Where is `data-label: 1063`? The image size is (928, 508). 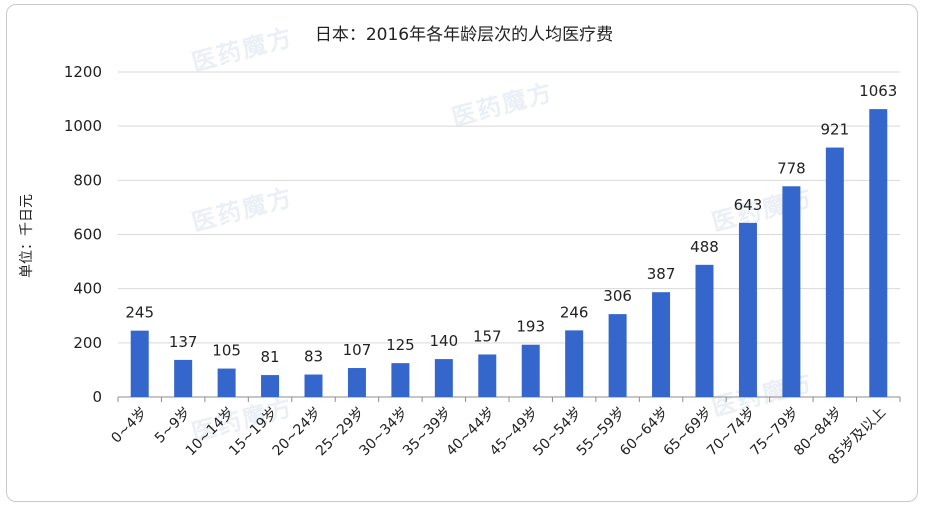
data-label: 1063 is located at coordinates (878, 91).